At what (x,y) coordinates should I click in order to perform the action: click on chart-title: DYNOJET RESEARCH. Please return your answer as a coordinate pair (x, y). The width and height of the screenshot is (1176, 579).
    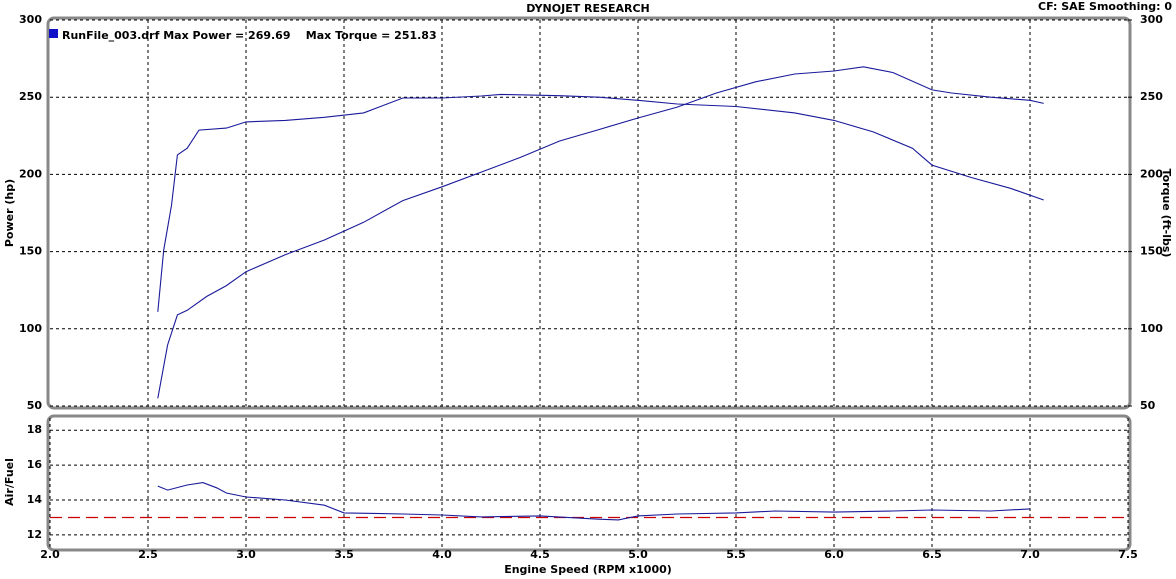
    Looking at the image, I should click on (587, 8).